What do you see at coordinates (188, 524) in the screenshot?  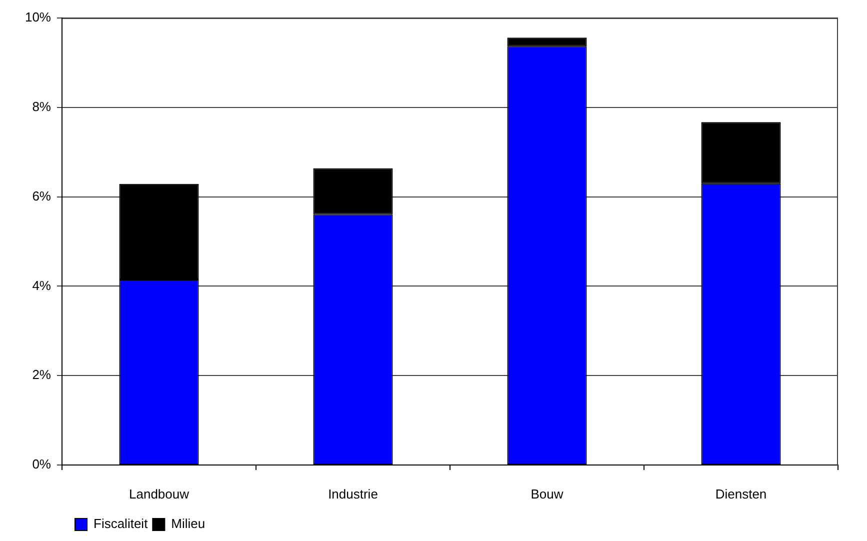 I see `legend-label: Milieu` at bounding box center [188, 524].